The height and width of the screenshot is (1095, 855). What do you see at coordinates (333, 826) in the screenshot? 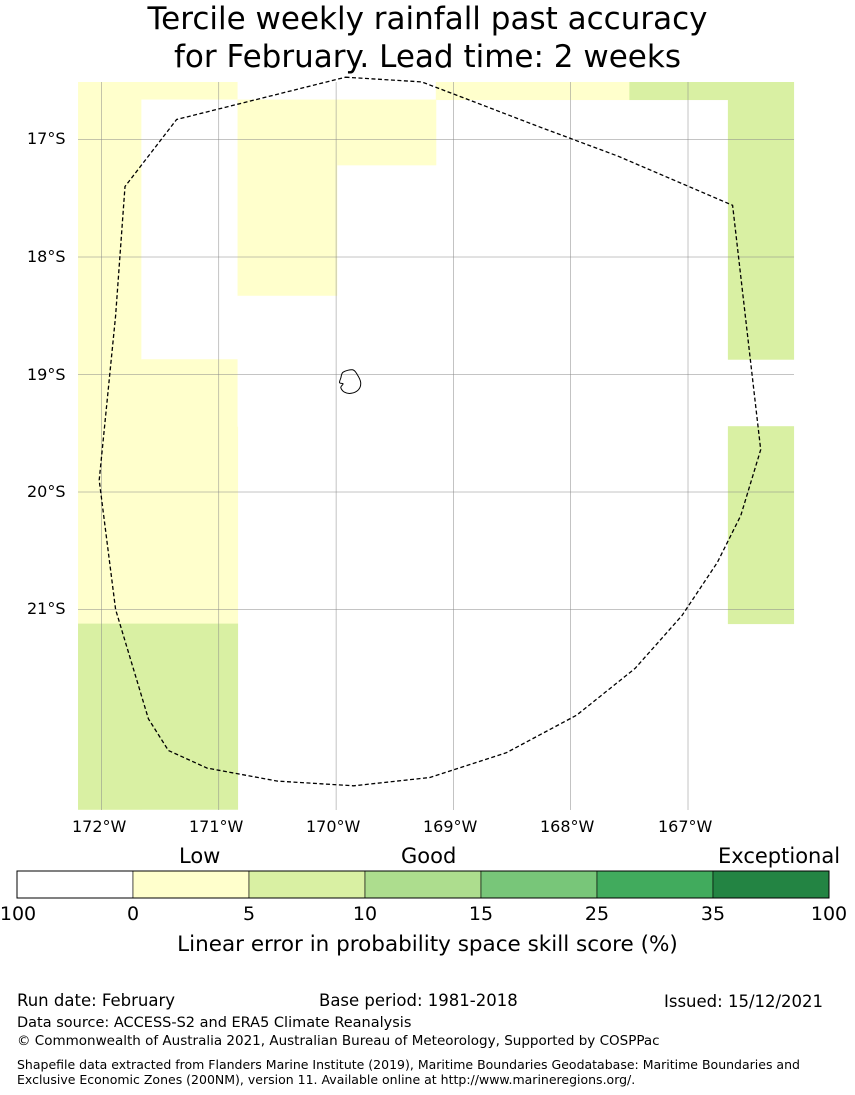
I see `lon-label-170w: 170°W` at bounding box center [333, 826].